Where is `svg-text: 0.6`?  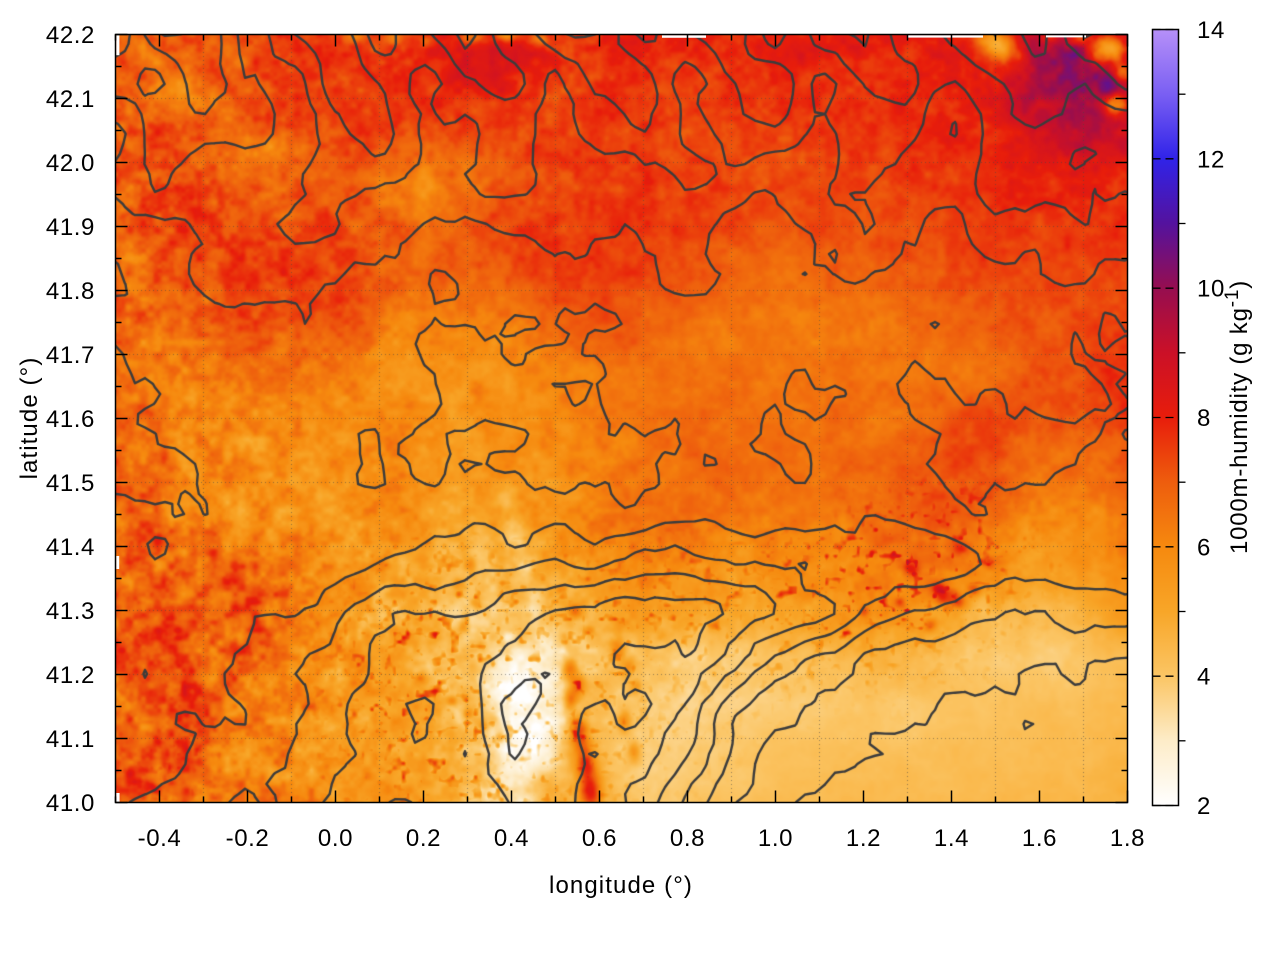 svg-text: 0.6 is located at coordinates (599, 838).